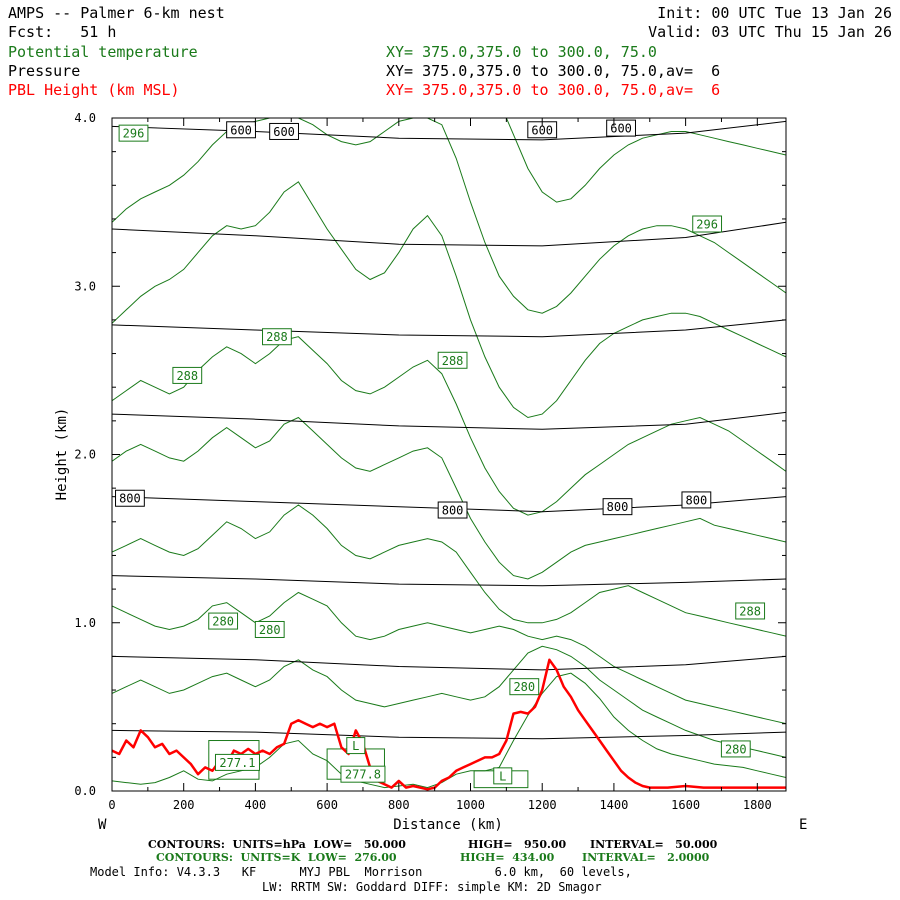 This screenshot has height=900, width=900. I want to click on theta-label-7: 280, so click(269, 629).